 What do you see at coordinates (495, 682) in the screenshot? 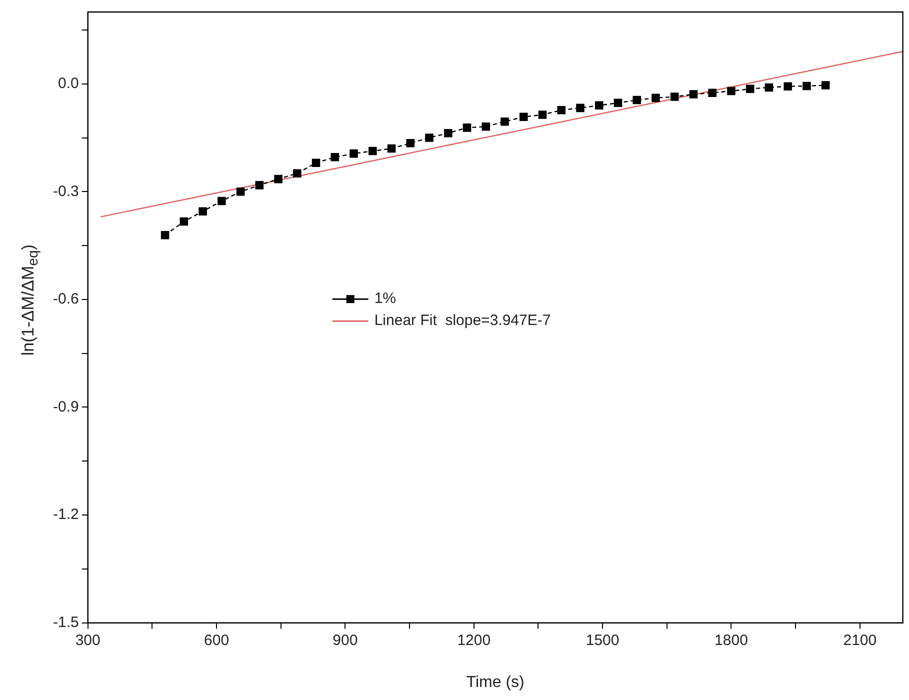
I see `x-axis-title: Time (s)` at bounding box center [495, 682].